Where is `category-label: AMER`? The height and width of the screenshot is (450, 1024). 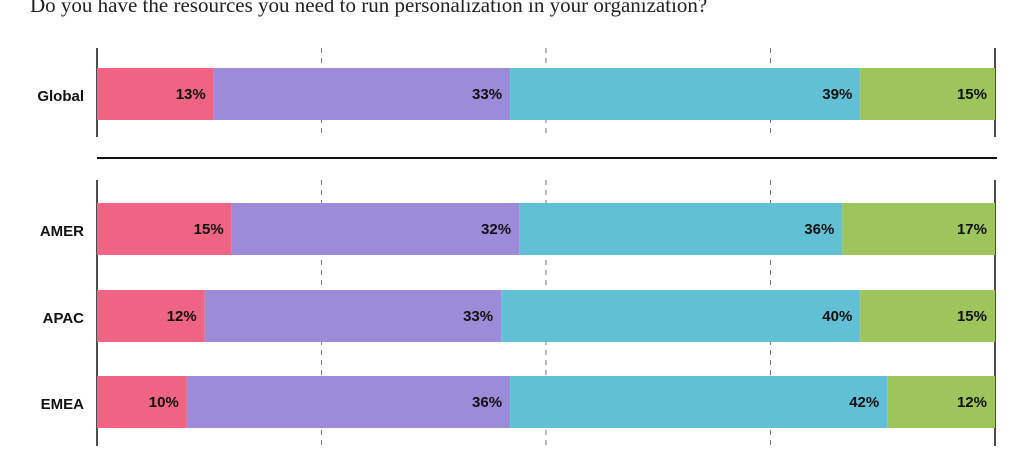 category-label: AMER is located at coordinates (62, 231).